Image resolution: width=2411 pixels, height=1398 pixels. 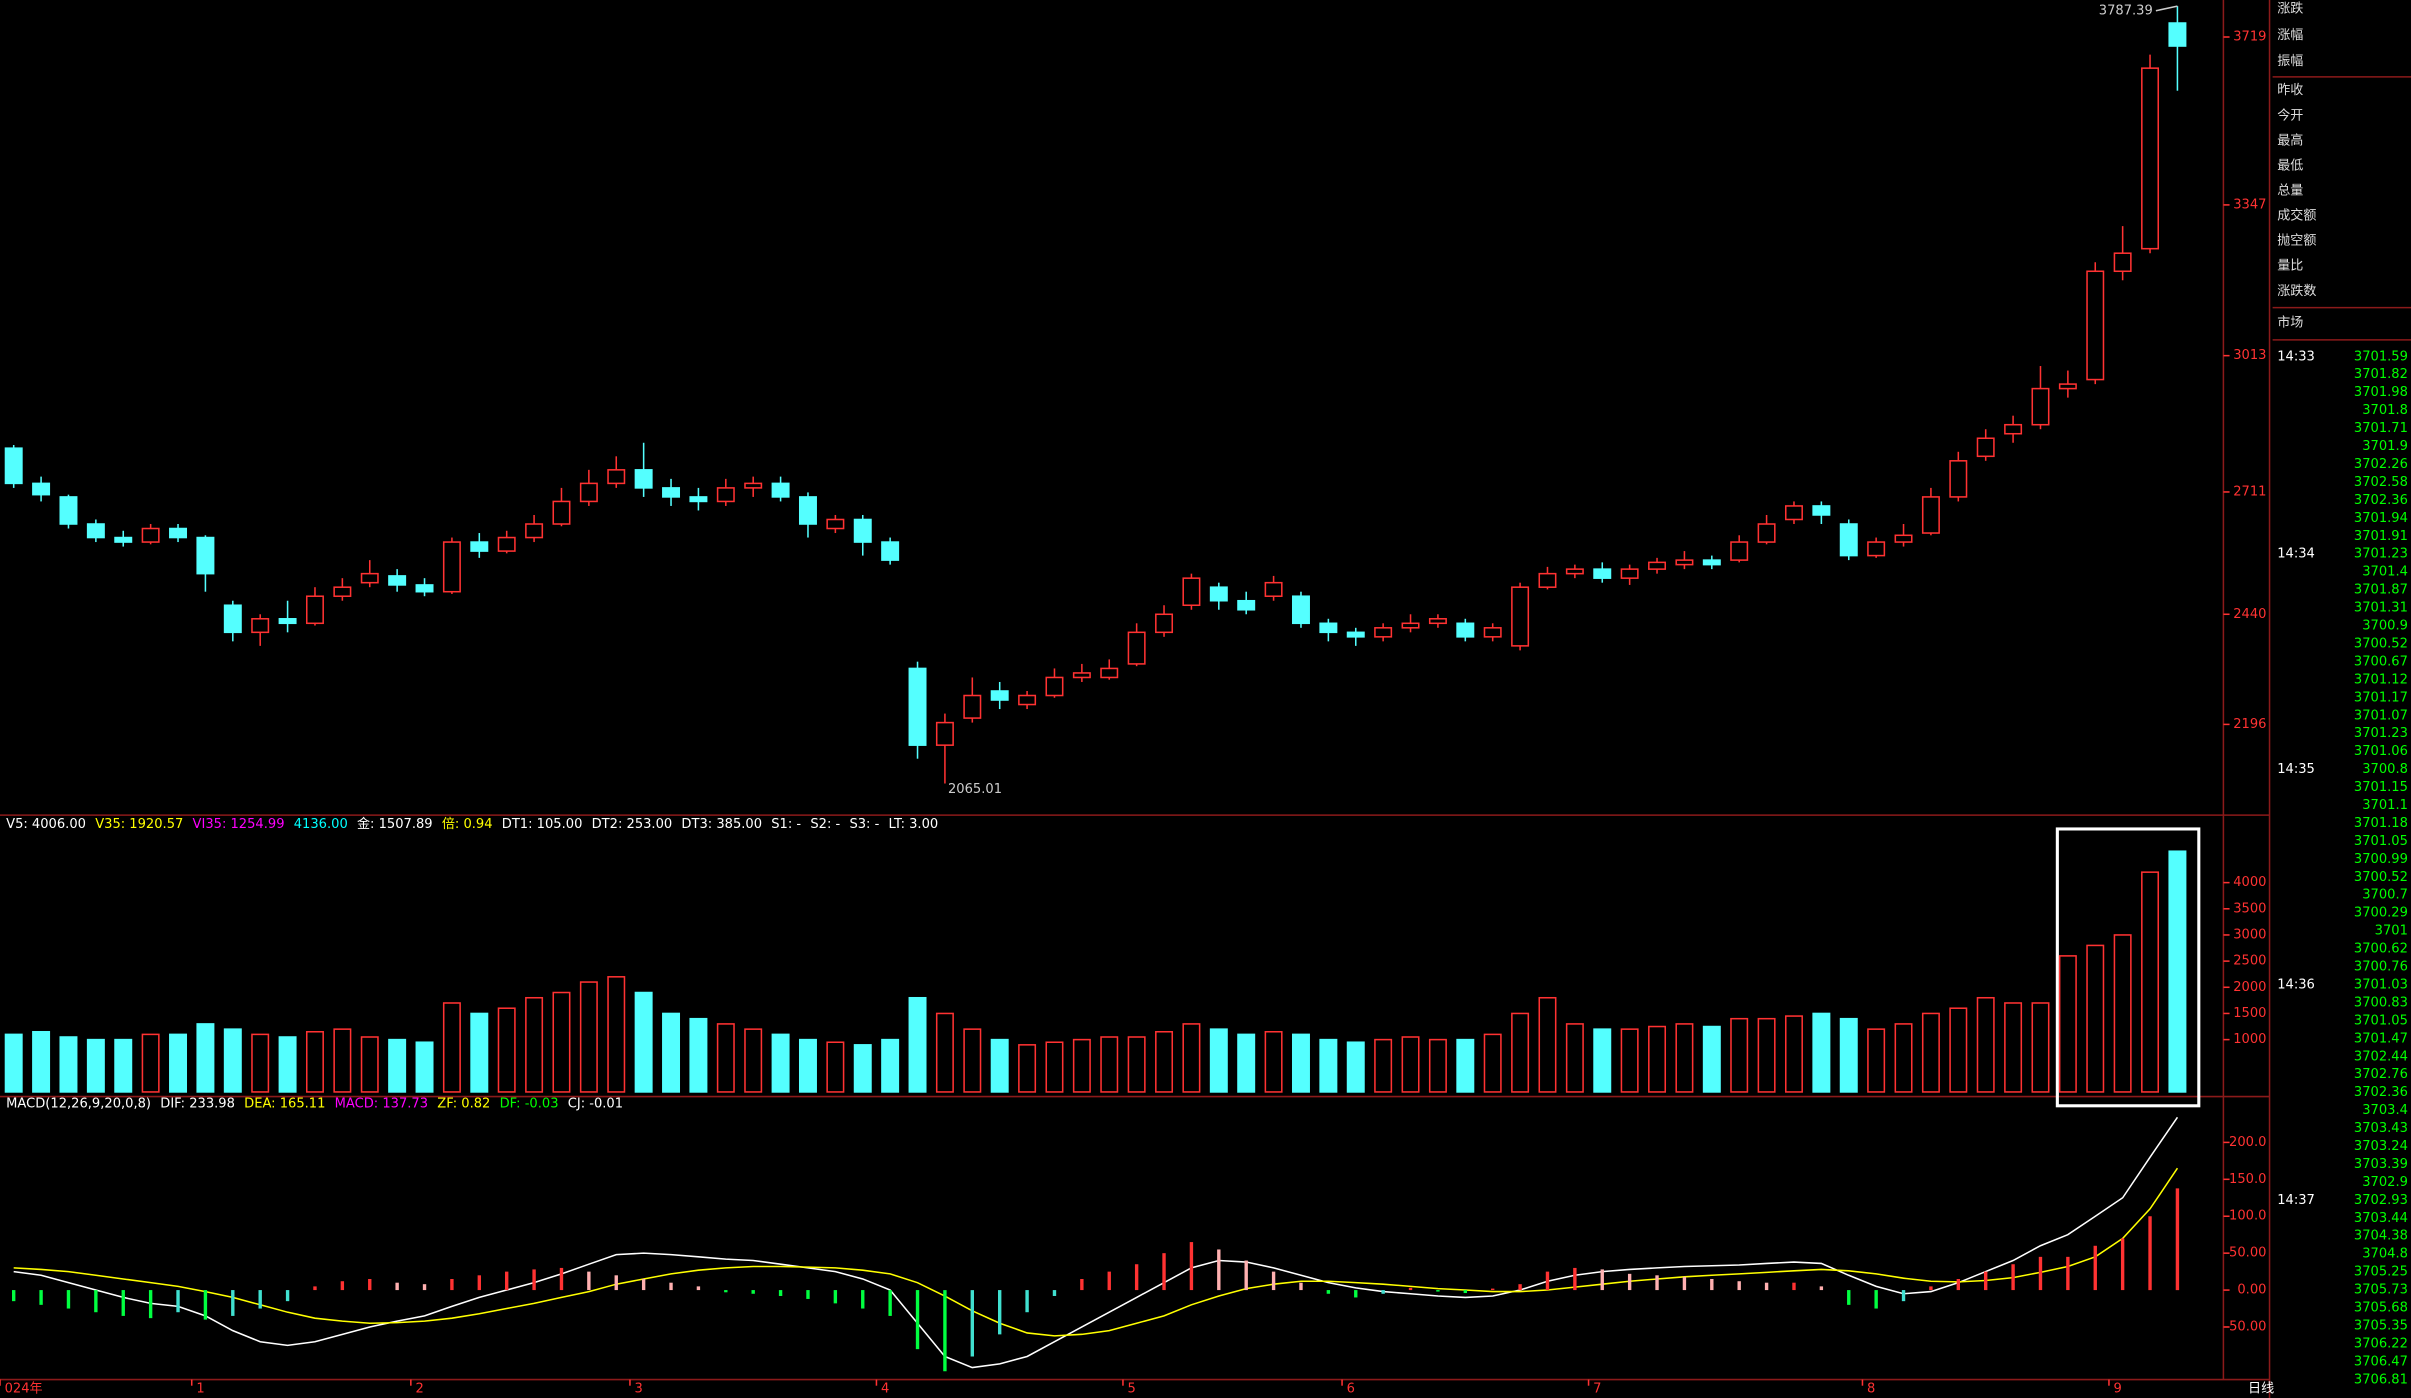 I want to click on quote-field: 总量, so click(x=2290, y=191).